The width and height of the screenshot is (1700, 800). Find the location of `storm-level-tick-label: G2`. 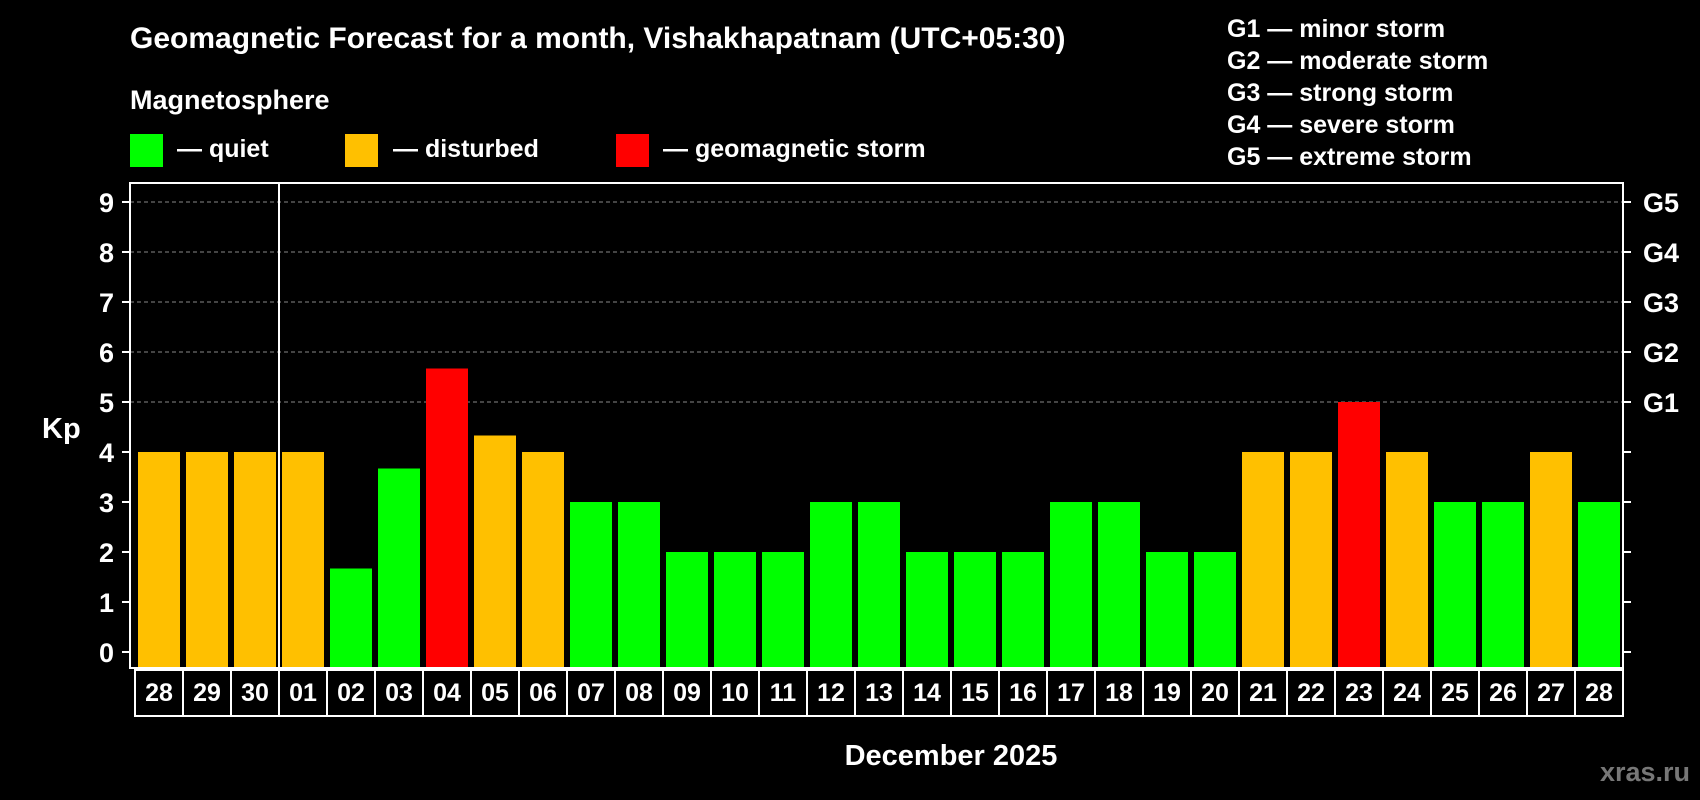

storm-level-tick-label: G2 is located at coordinates (1661, 353).